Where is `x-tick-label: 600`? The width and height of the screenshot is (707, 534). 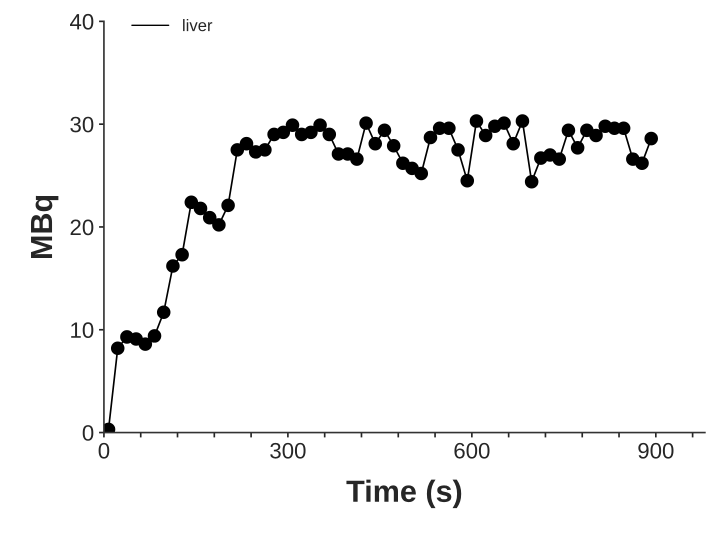 x-tick-label: 600 is located at coordinates (472, 450).